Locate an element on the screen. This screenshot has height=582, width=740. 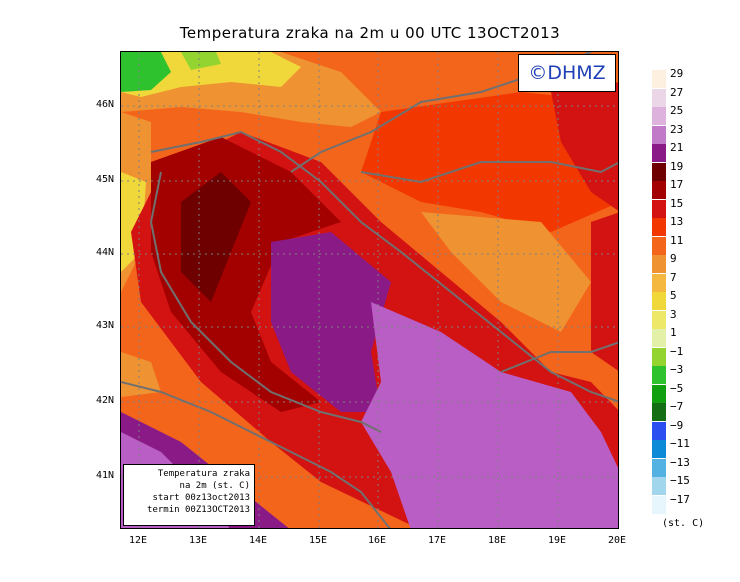
x-tick-12e: 12E is located at coordinates (138, 540).